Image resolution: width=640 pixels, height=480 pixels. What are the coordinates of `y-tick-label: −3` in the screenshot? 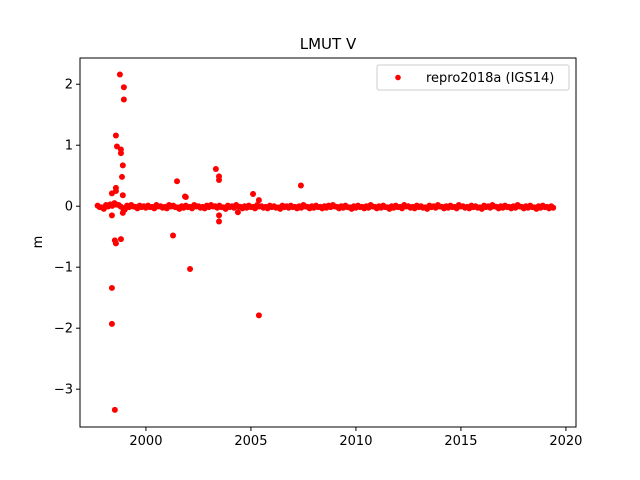 It's located at (63, 390).